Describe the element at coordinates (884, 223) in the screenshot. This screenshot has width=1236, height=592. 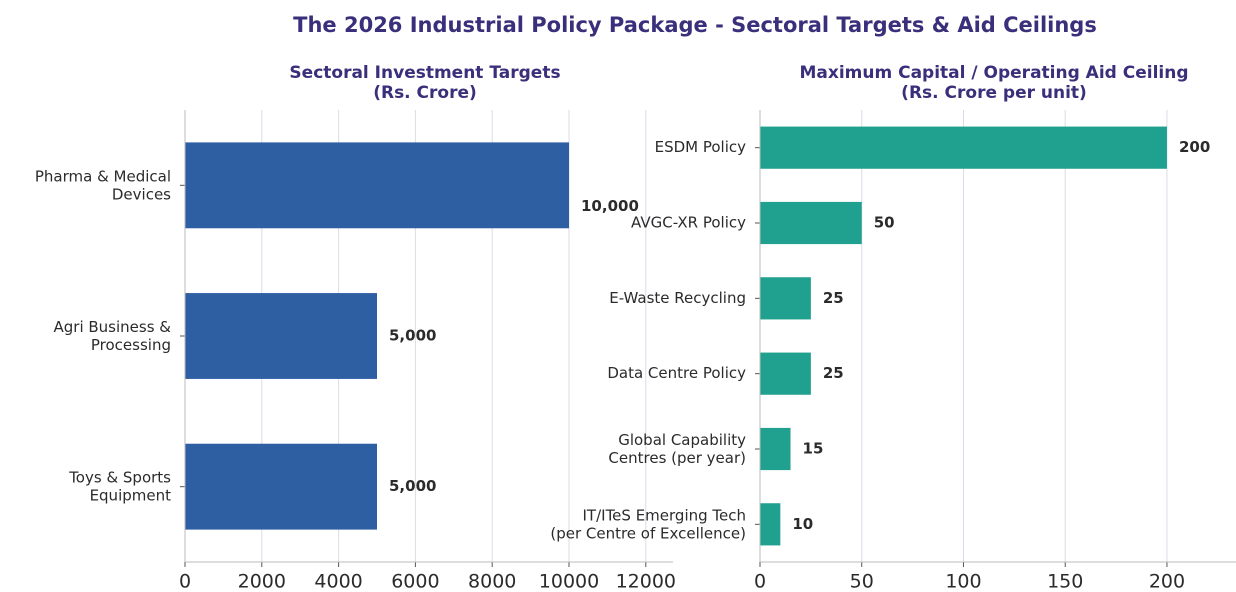
I see `value-label: 50` at that location.